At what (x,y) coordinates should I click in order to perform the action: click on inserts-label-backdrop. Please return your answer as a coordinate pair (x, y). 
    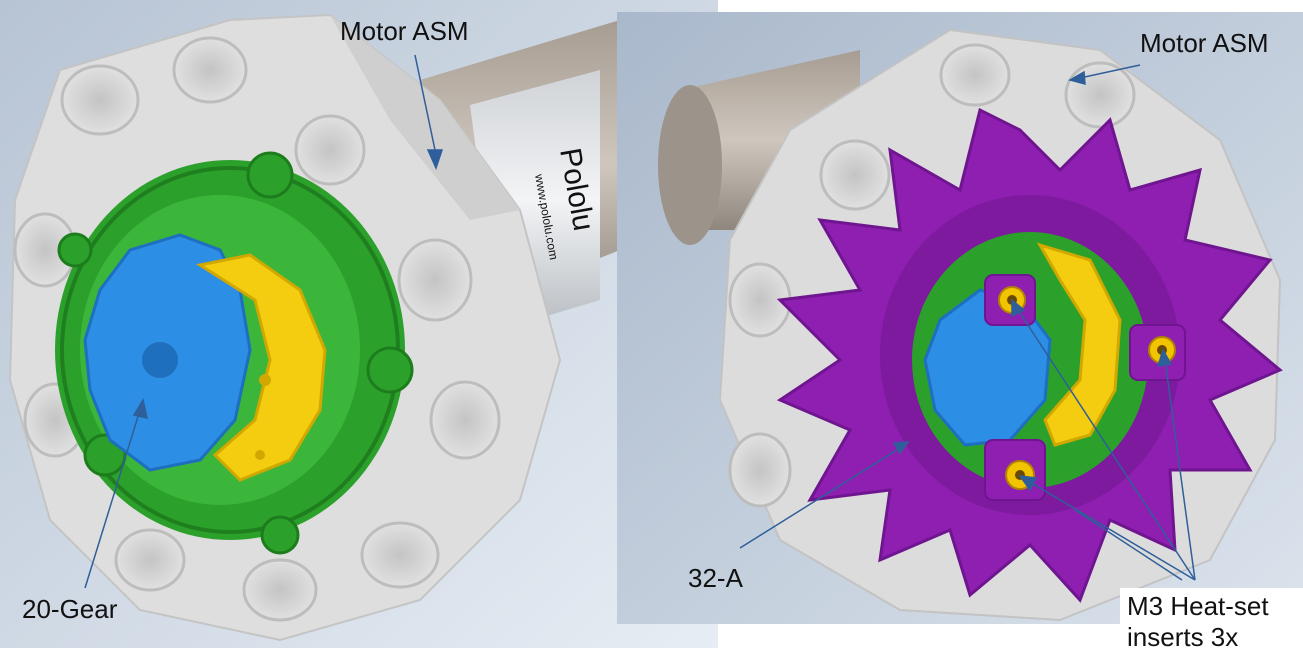
    Looking at the image, I should click on (1211, 622).